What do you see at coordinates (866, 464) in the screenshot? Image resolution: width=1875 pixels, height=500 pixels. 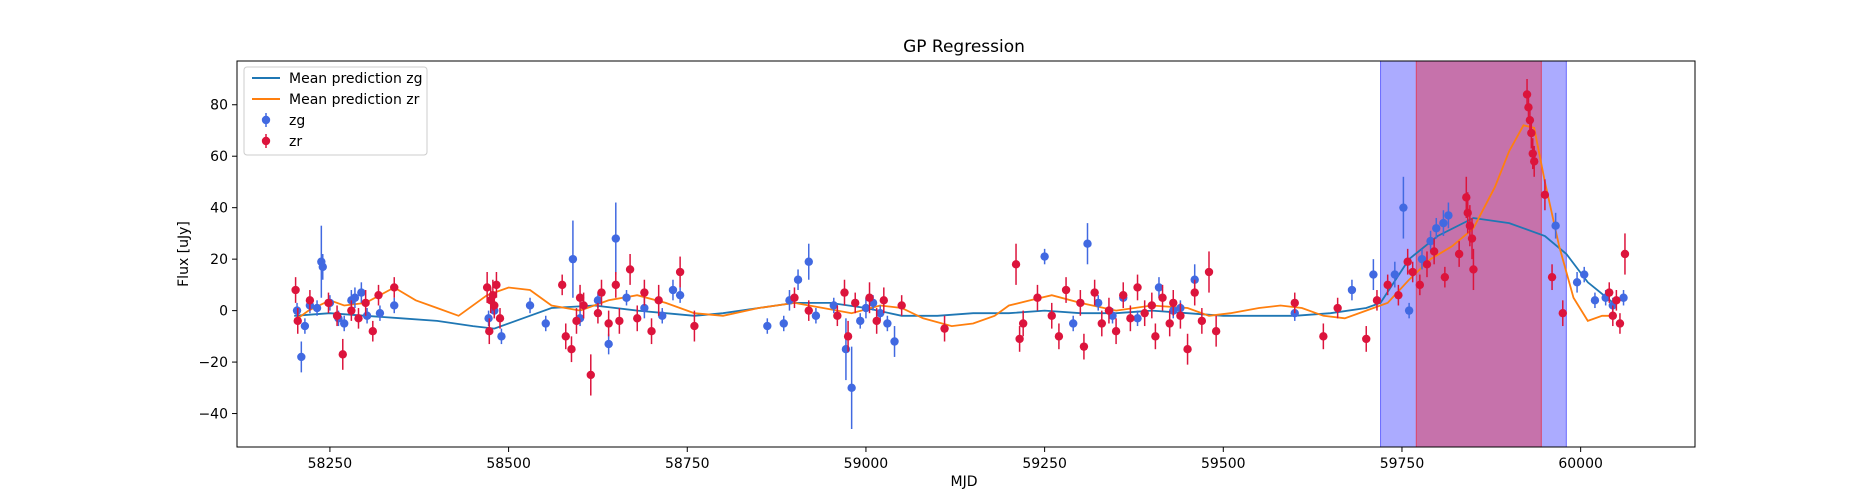 I see `x-tick-label: 59000` at bounding box center [866, 464].